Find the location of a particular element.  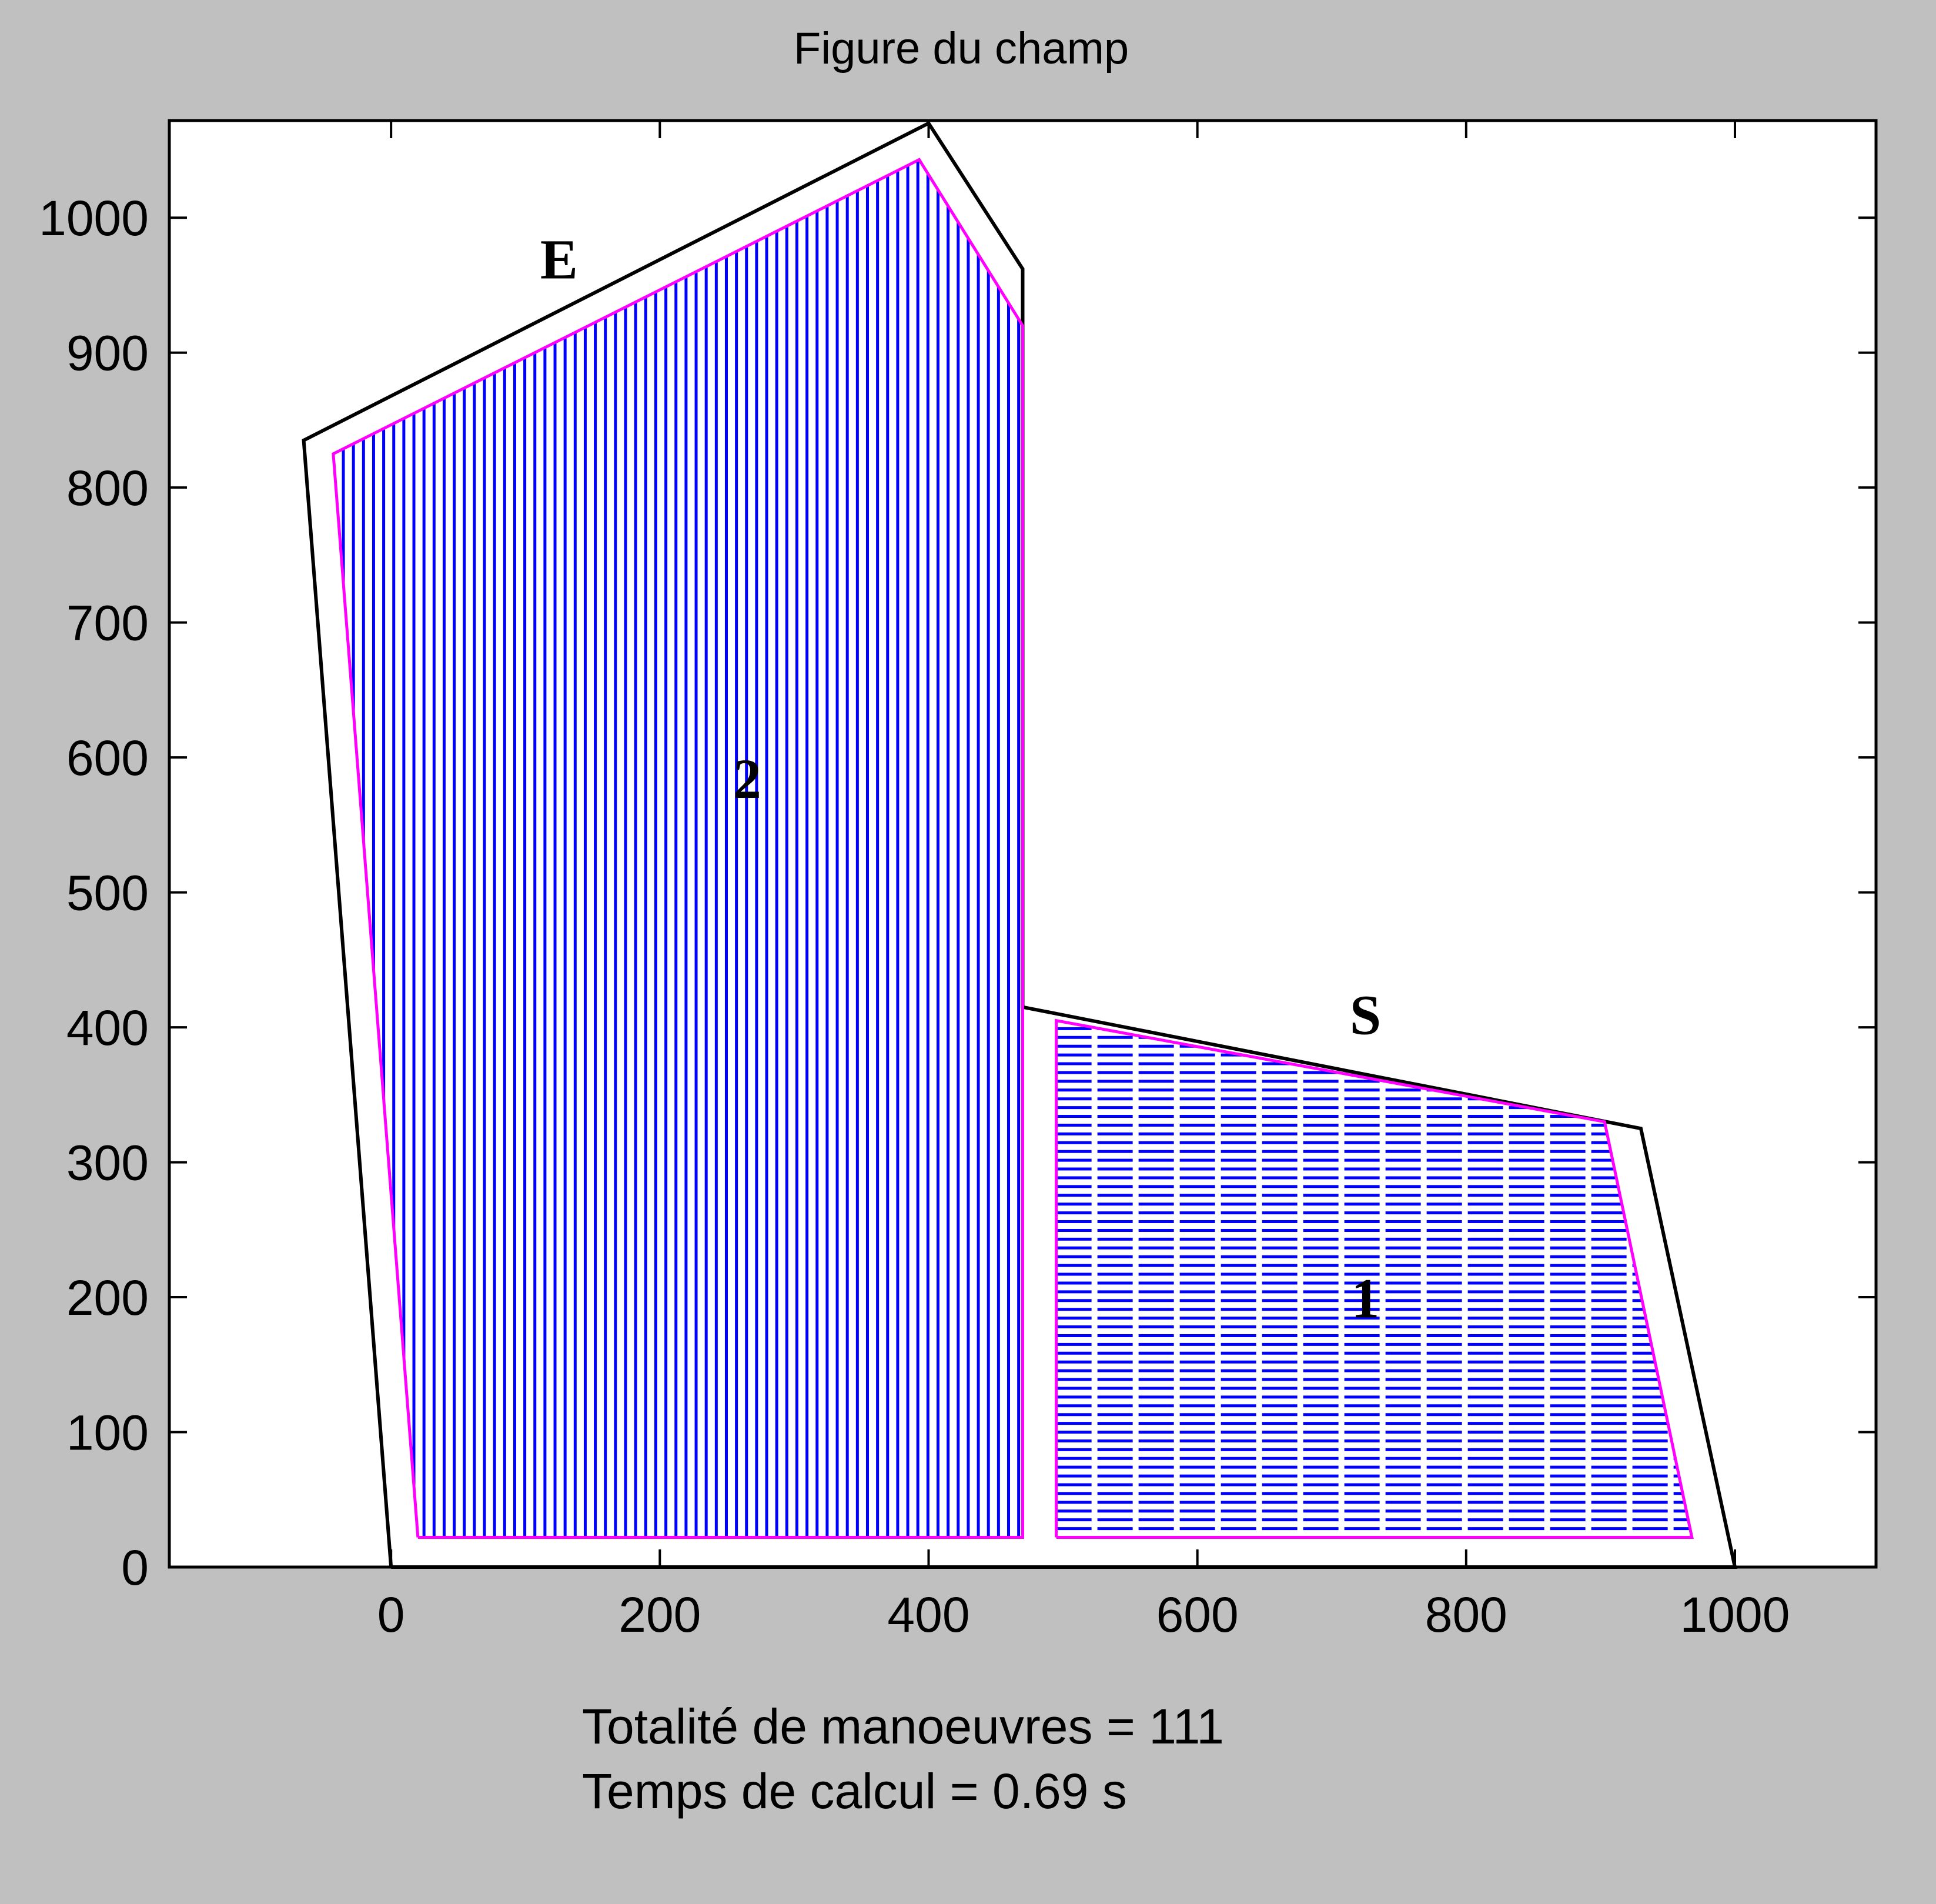

y-tick-label: 900 is located at coordinates (107, 354).